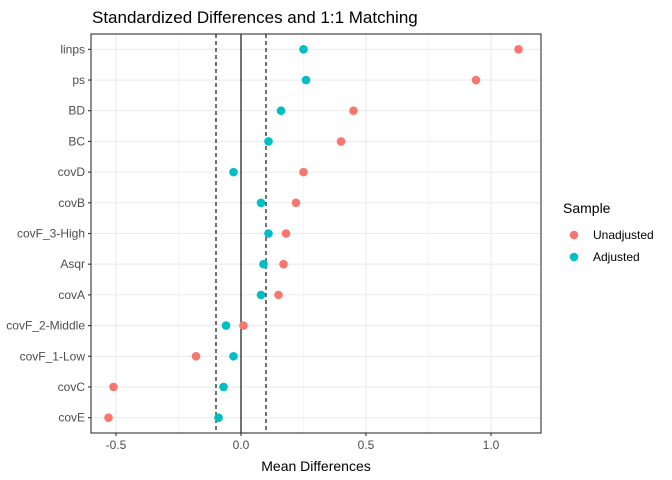 The width and height of the screenshot is (672, 480). What do you see at coordinates (72, 264) in the screenshot?
I see `y-tick-label: Asqr` at bounding box center [72, 264].